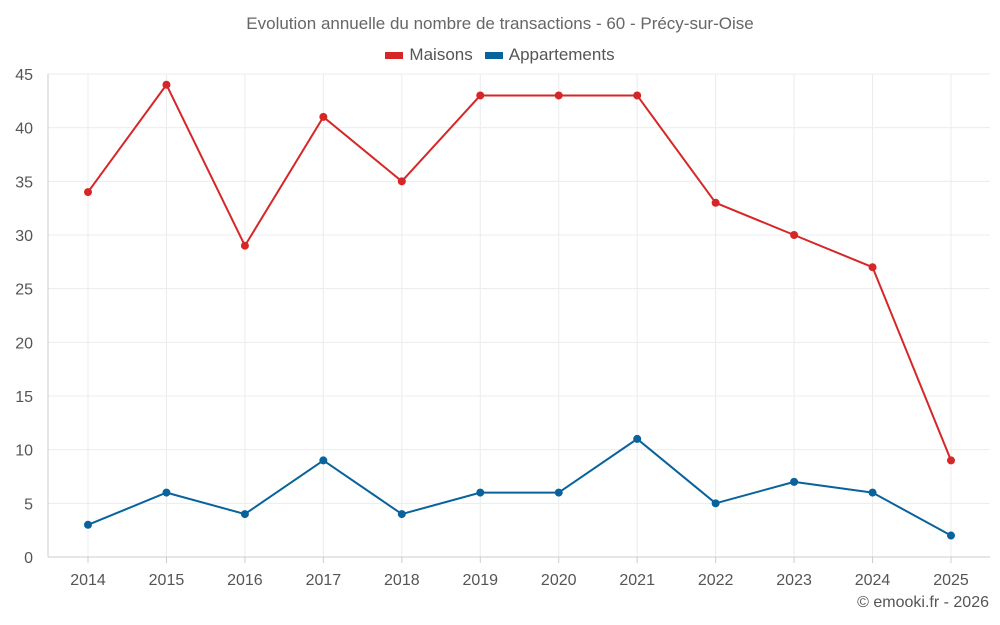  Describe the element at coordinates (480, 580) in the screenshot. I see `x-tick-label: 2019` at that location.